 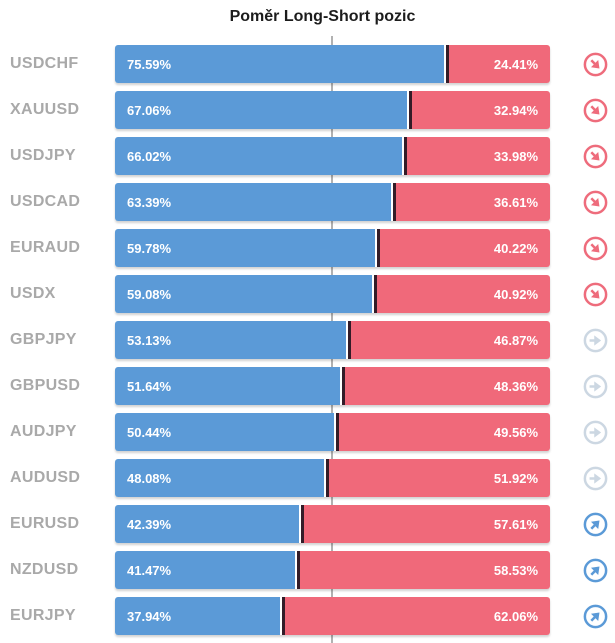 I want to click on short-bar: 33.98%, so click(x=478, y=156).